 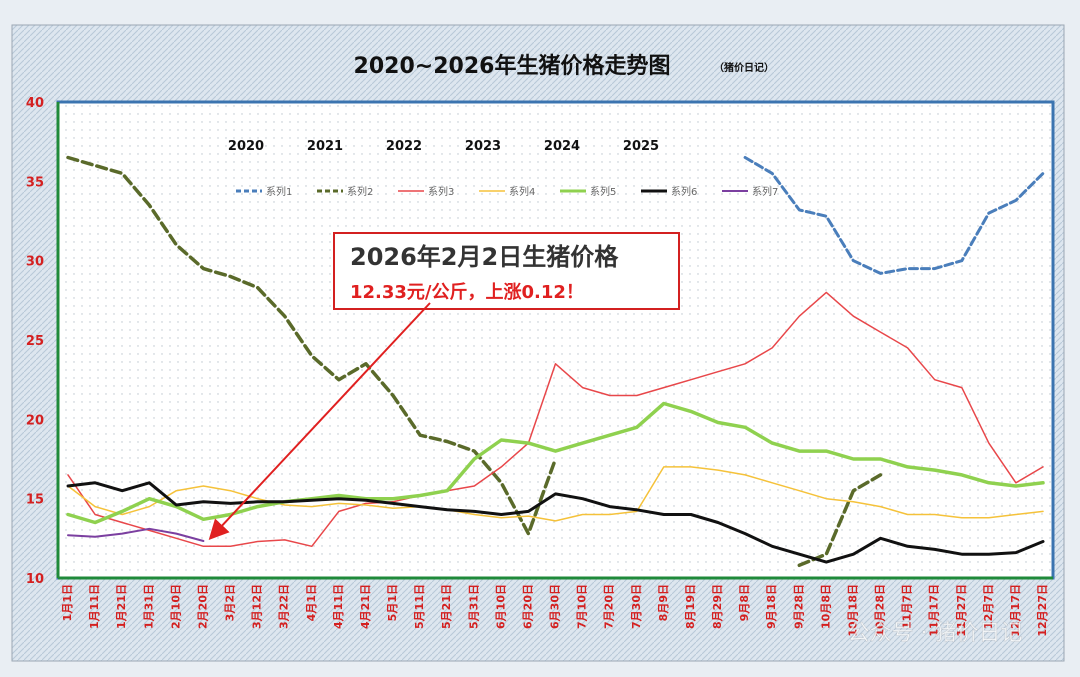 I want to click on x-tick-label: 1月1日, so click(x=67, y=602).